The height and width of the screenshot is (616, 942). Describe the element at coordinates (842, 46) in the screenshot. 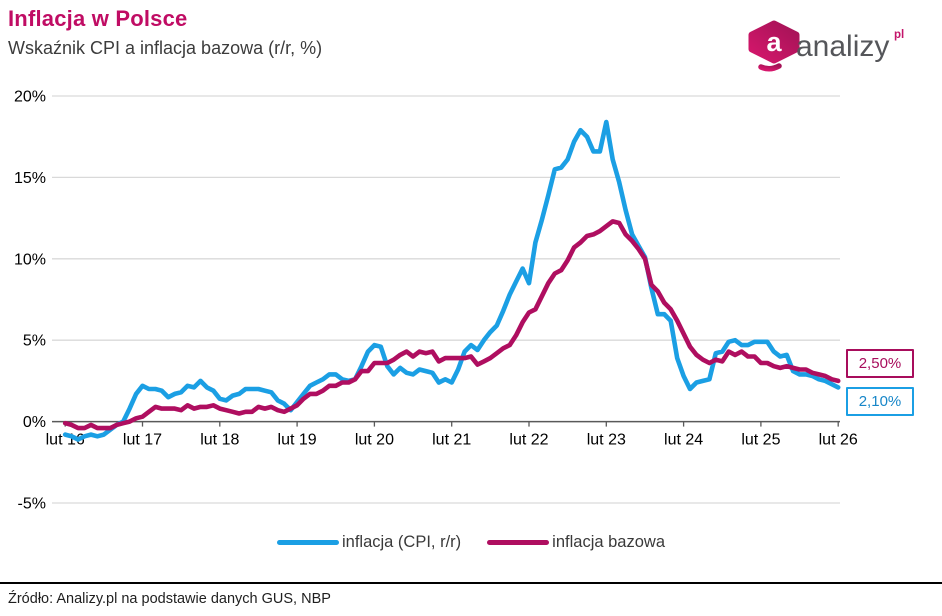

I see `logo-wordmark: analizy` at that location.